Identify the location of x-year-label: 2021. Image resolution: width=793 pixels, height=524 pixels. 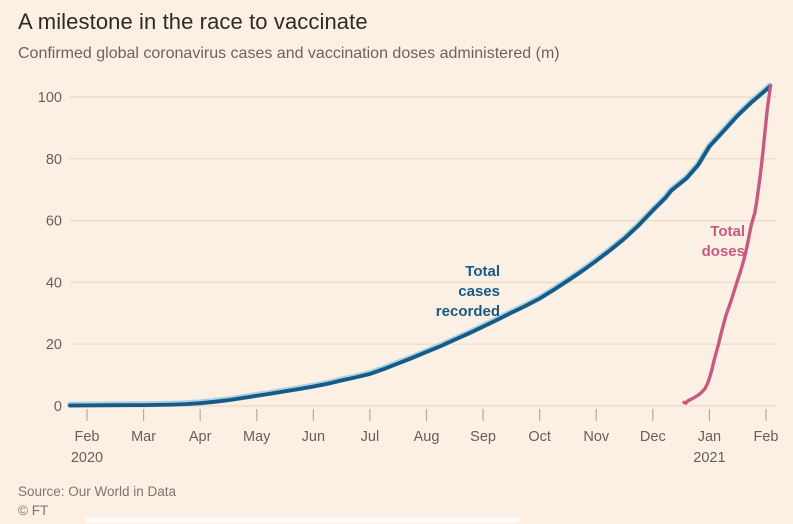
(709, 458).